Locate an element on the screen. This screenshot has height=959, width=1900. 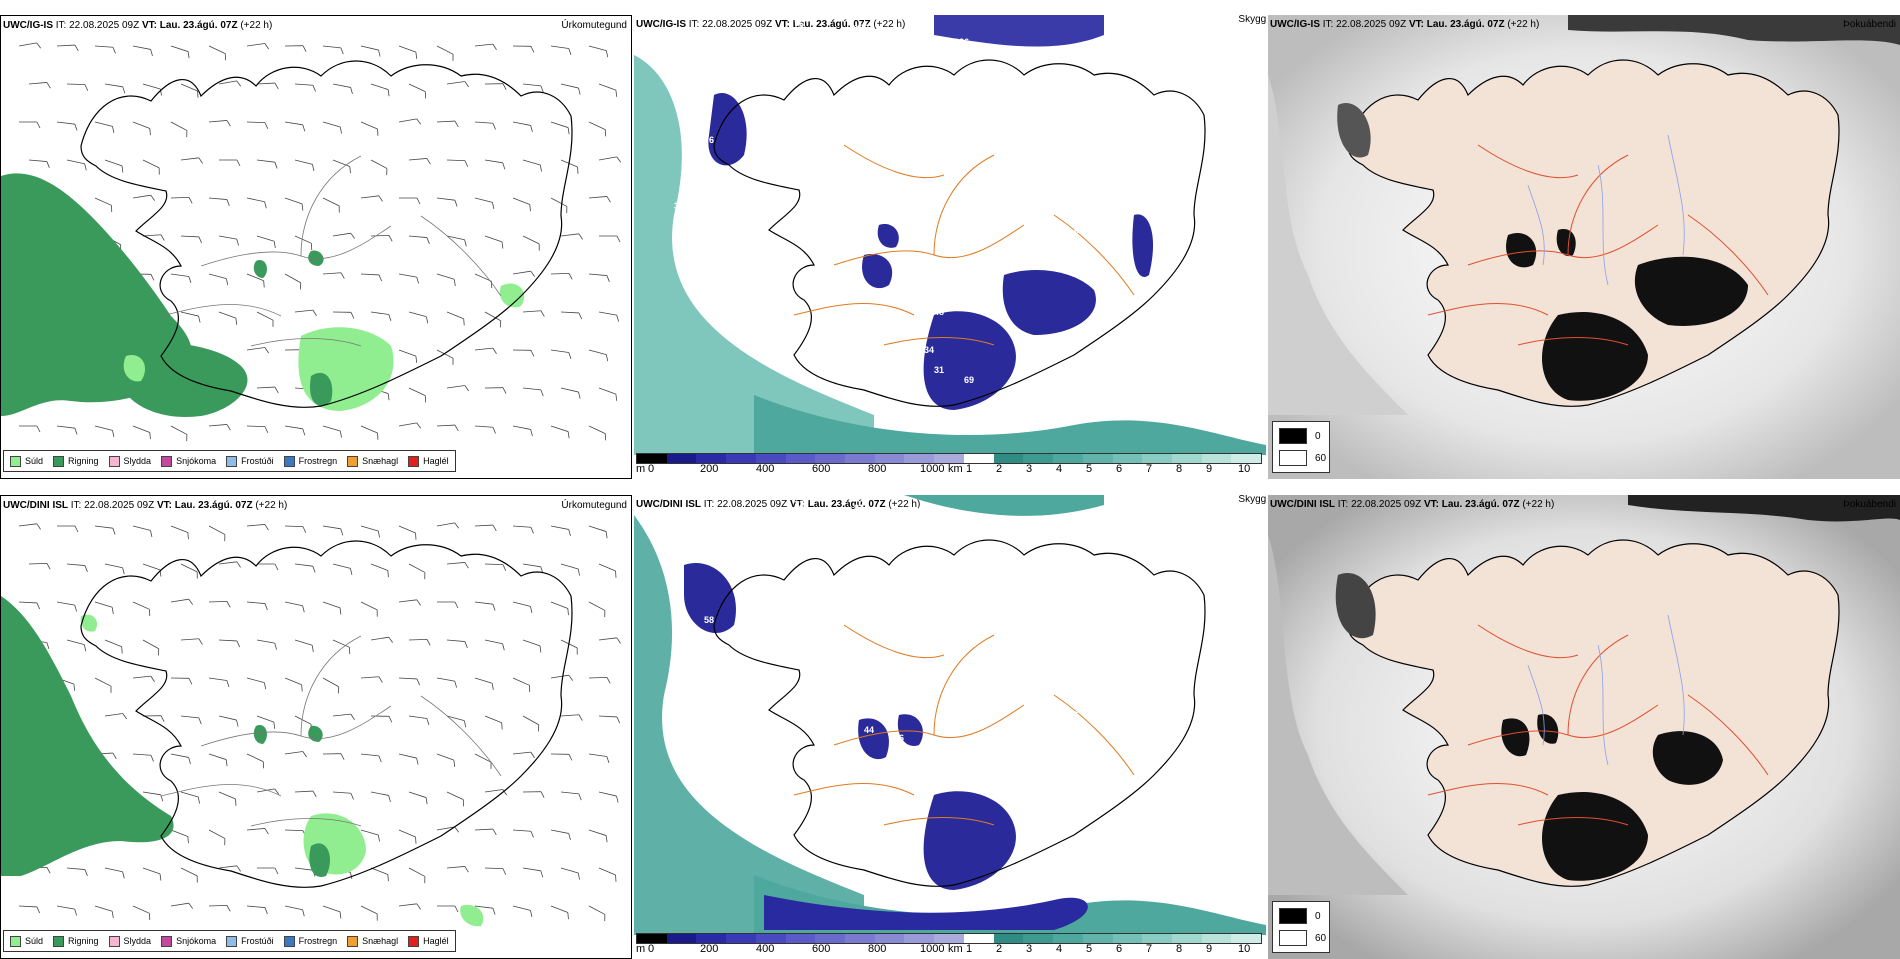
visibility-value-label: 56 is located at coordinates (939, 170).